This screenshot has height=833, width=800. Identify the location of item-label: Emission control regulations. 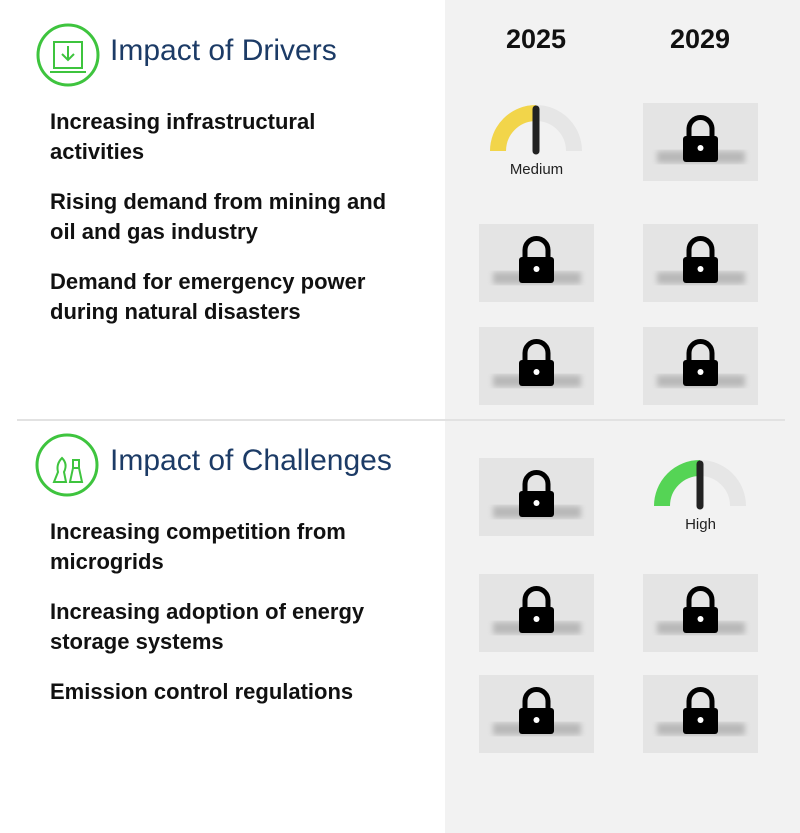
(202, 691).